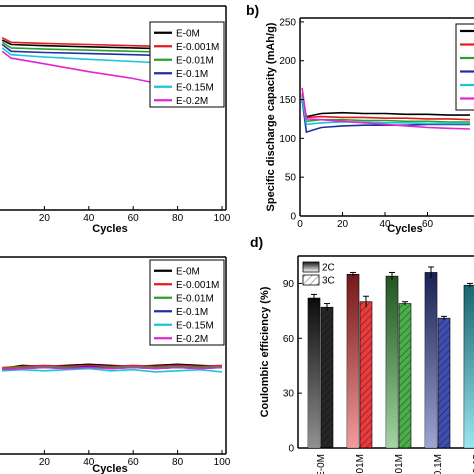 This screenshot has width=474, height=474. I want to click on panel-b-ytick-label: 150, so click(287, 100).